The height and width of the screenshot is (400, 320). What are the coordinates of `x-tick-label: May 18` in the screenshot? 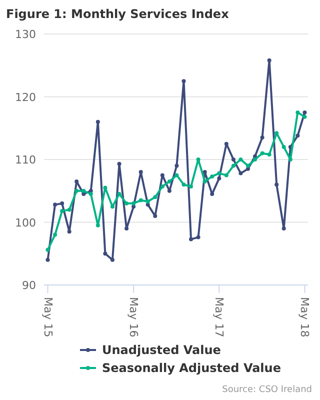 It's located at (305, 317).